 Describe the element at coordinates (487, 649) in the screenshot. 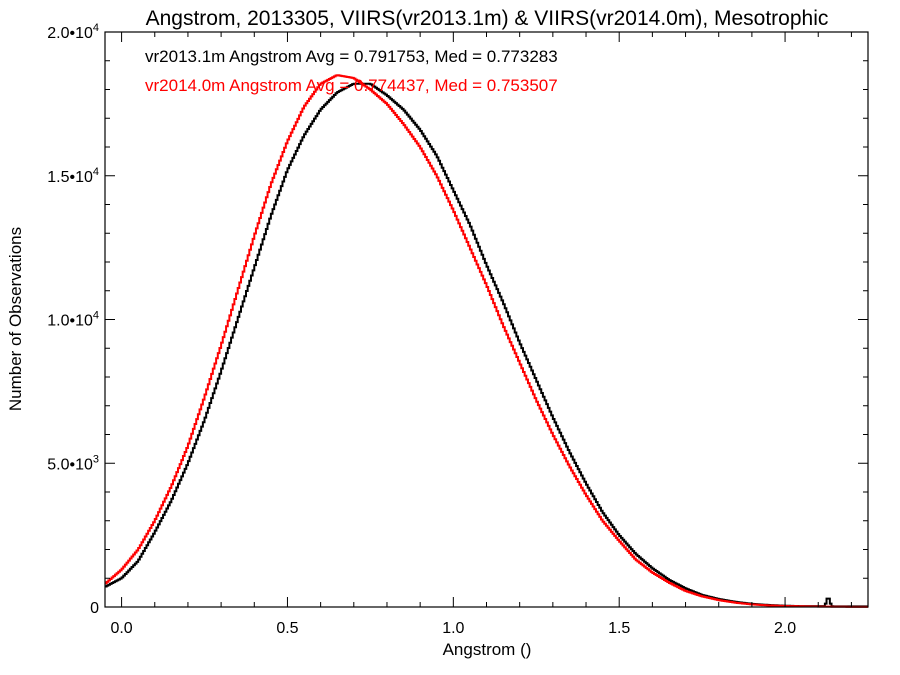

I see `x-axis-label: Angstrom ()` at that location.